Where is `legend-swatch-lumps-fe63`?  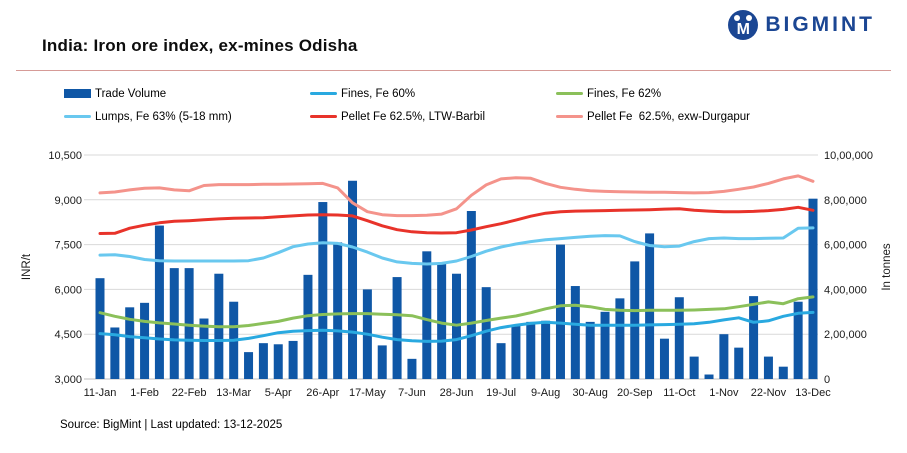
legend-swatch-lumps-fe63 is located at coordinates (77, 116).